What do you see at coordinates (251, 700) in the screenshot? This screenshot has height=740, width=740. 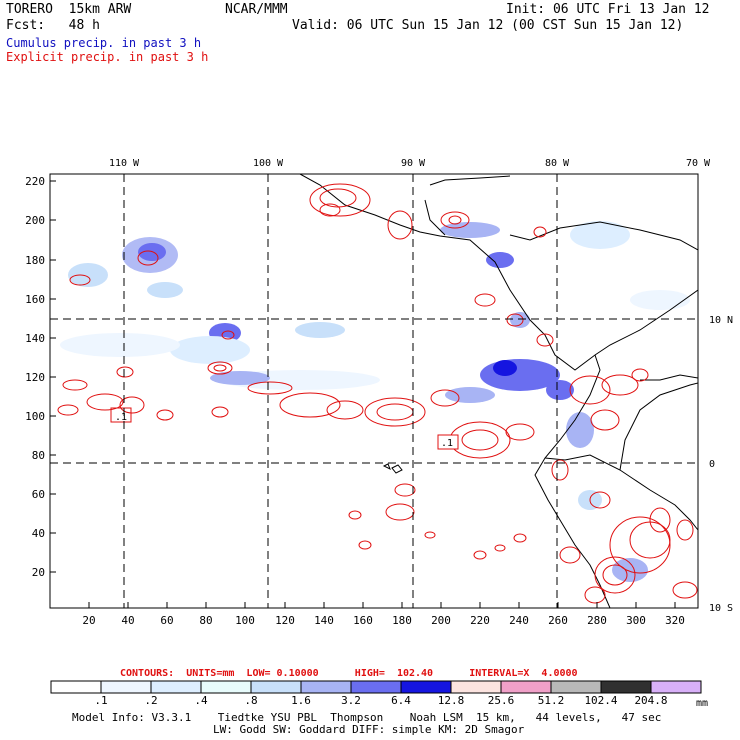 I see `colorbar-threshold-label: .8` at bounding box center [251, 700].